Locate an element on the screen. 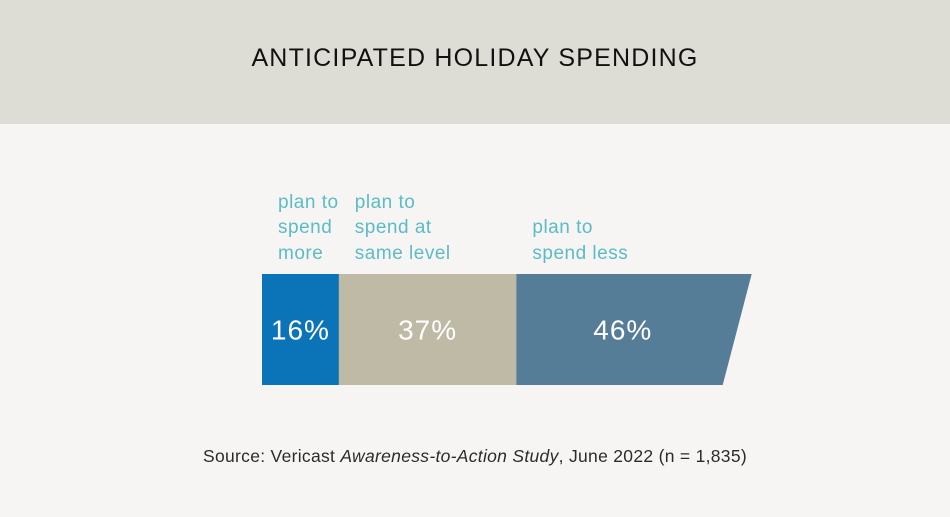 The image size is (950, 517). data-label-1: 16% is located at coordinates (300, 330).